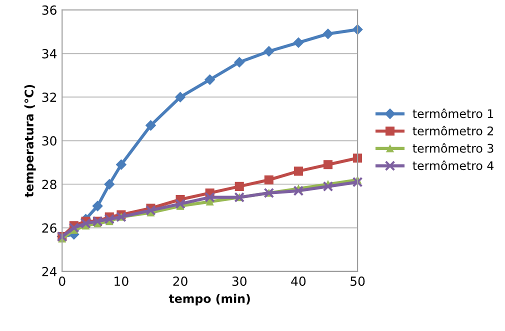 Image resolution: width=505 pixels, height=331 pixels. I want to click on x-tick-label: 50, so click(357, 281).